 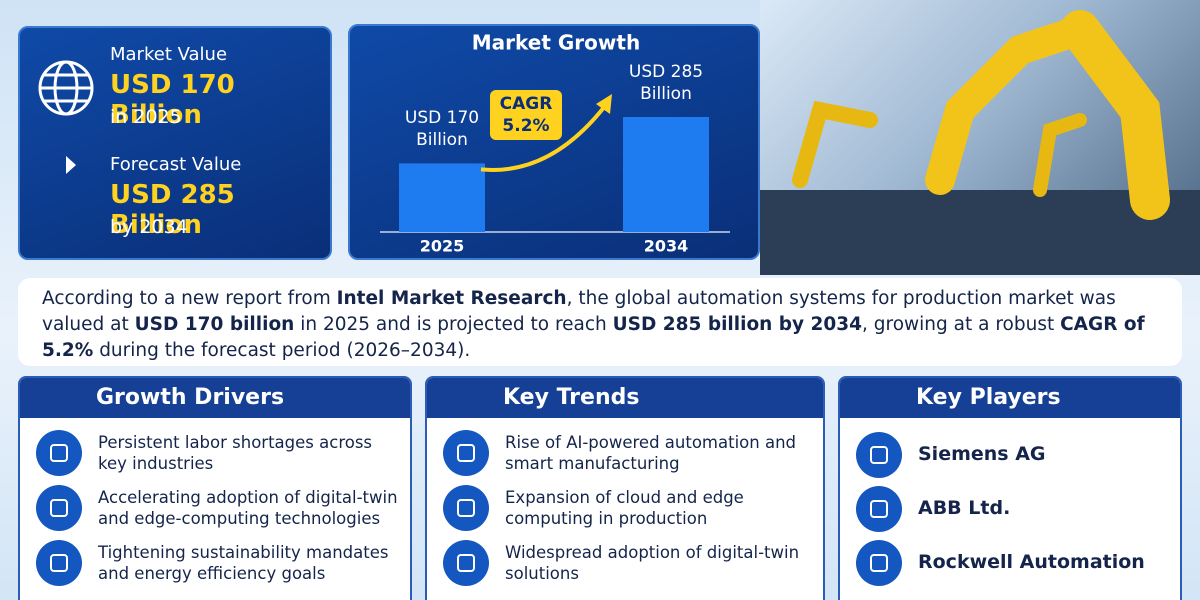 I want to click on cagr-badge-box: CAGR 5.2%, so click(x=526, y=115).